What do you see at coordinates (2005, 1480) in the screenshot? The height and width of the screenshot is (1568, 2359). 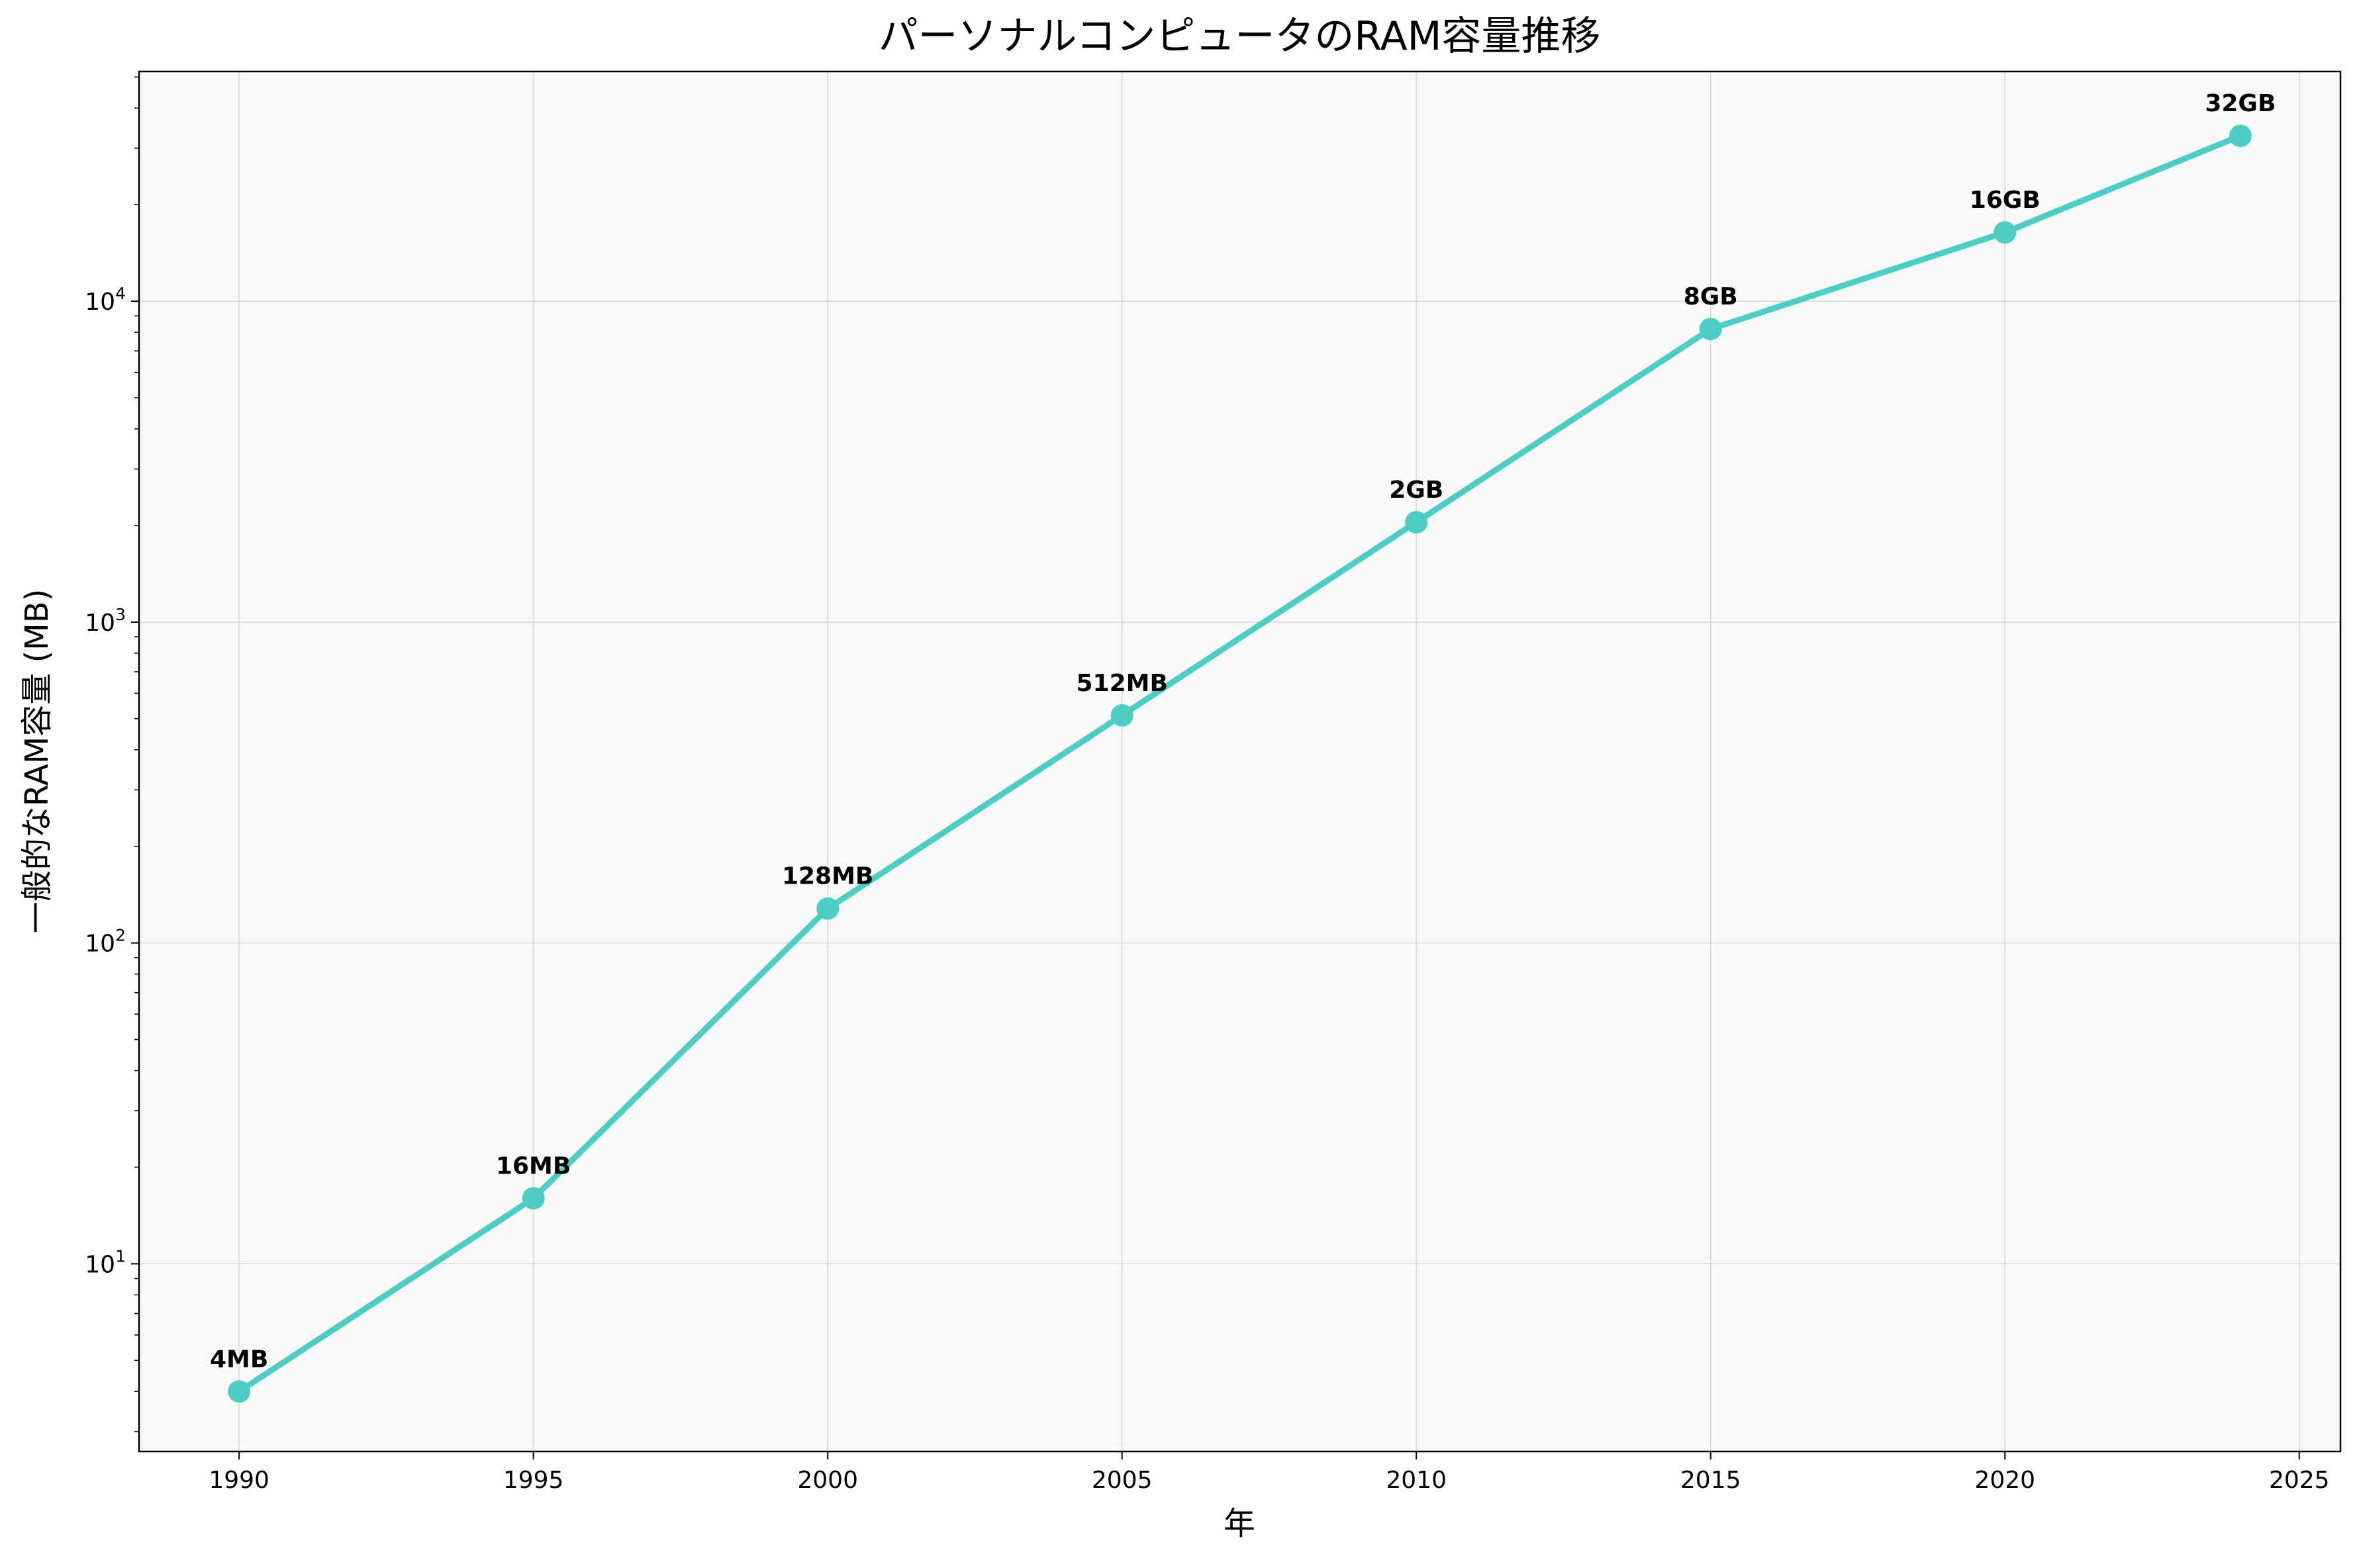 I see `x-tick-label: 2020` at bounding box center [2005, 1480].